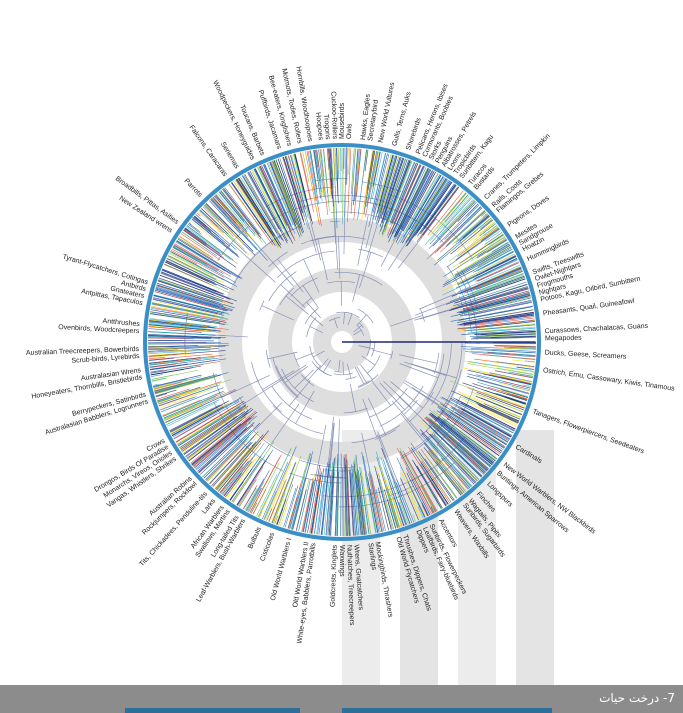 The width and height of the screenshot is (683, 713). What do you see at coordinates (597, 329) in the screenshot?
I see `clade-label: Curassows, Chachalacas, Guans` at bounding box center [597, 329].